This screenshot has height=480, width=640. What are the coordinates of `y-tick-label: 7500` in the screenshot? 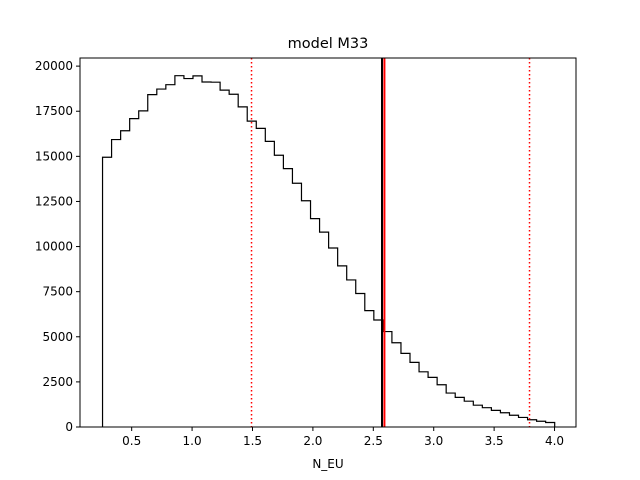 It's located at (57, 292).